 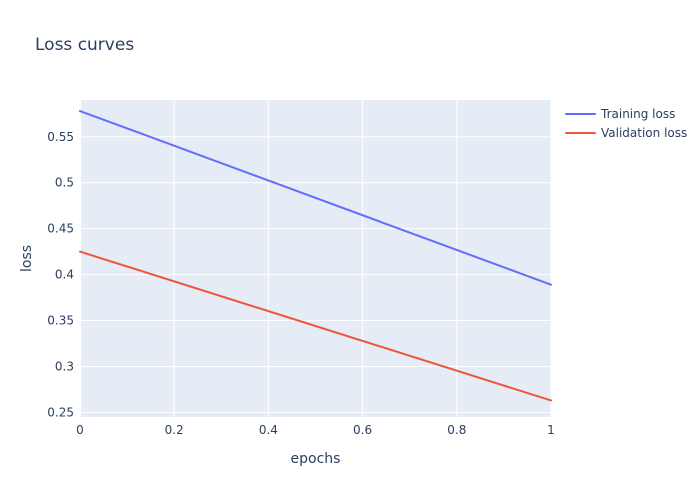 What do you see at coordinates (60, 229) in the screenshot?
I see `y-tick-label: 0.45` at bounding box center [60, 229].